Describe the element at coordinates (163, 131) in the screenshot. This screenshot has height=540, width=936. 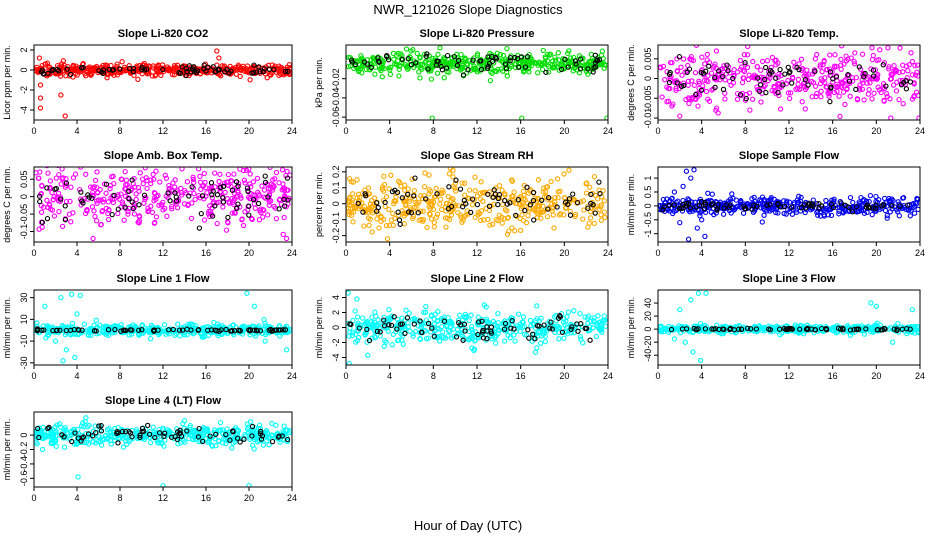
I see `x-tick-label: 12` at that location.